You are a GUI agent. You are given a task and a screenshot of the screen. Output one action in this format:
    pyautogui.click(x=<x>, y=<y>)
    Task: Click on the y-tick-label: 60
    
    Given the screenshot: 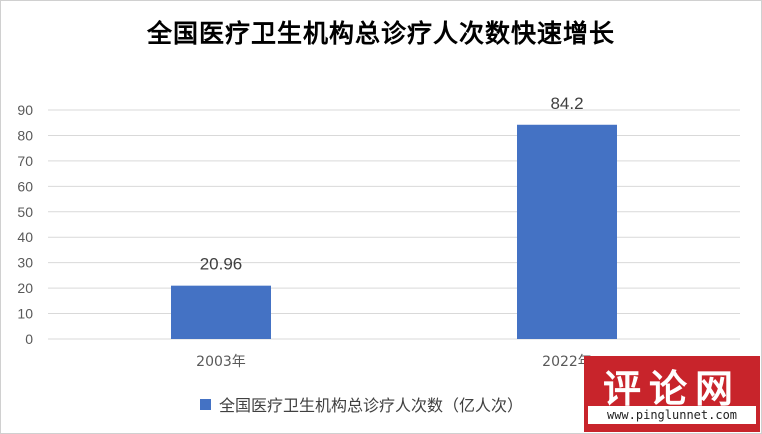 What is the action you would take?
    pyautogui.click(x=25, y=186)
    